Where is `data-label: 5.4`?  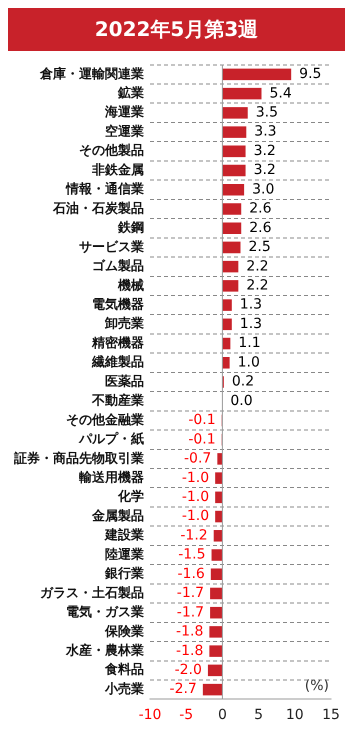 data-label: 5.4 is located at coordinates (280, 93).